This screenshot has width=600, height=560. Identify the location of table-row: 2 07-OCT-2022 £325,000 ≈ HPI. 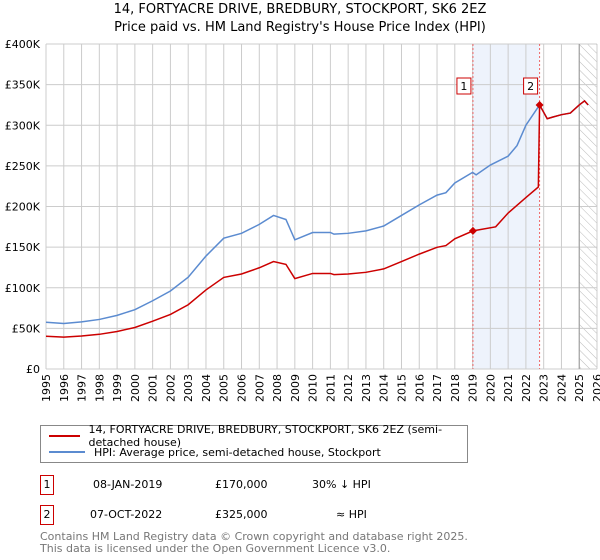
(240, 515).